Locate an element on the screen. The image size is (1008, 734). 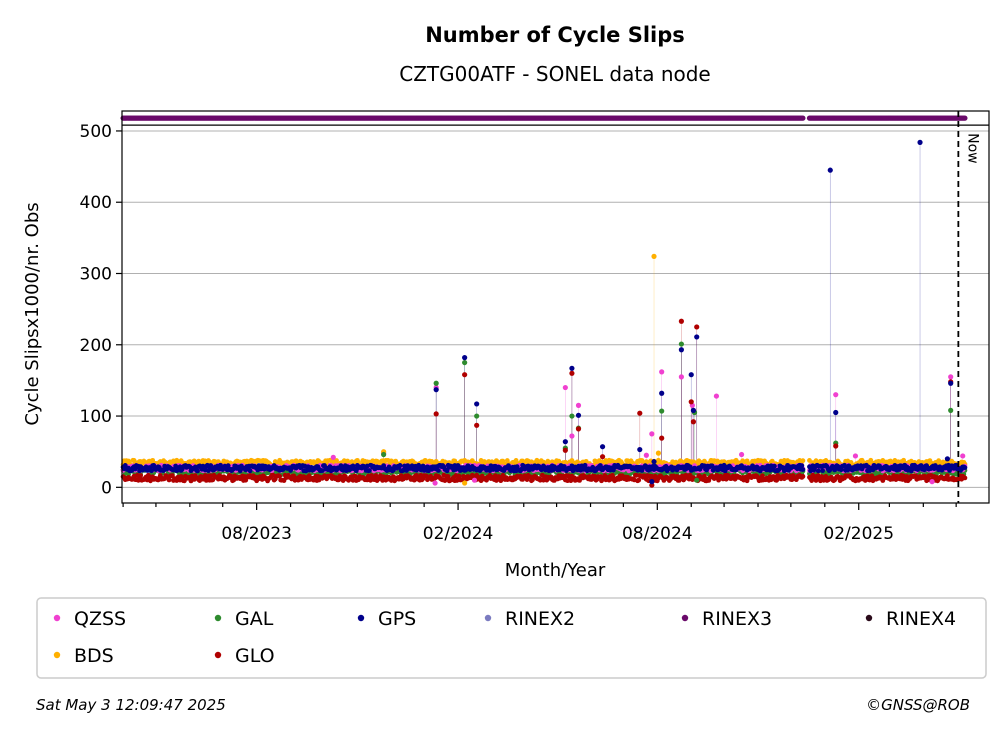
x-tick-label: 02/2025 is located at coordinates (858, 534).